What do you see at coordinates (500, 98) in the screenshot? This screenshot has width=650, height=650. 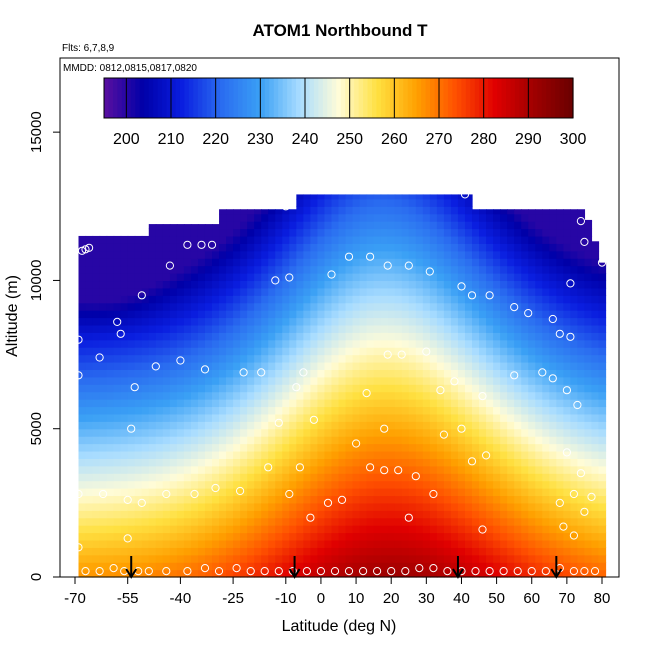 I see `colorbar-swatch` at bounding box center [500, 98].